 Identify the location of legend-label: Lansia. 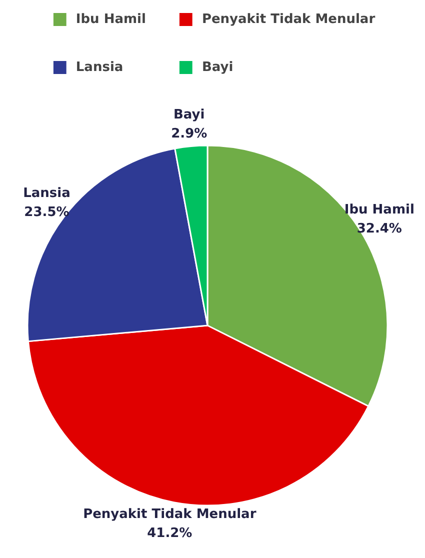
(100, 67).